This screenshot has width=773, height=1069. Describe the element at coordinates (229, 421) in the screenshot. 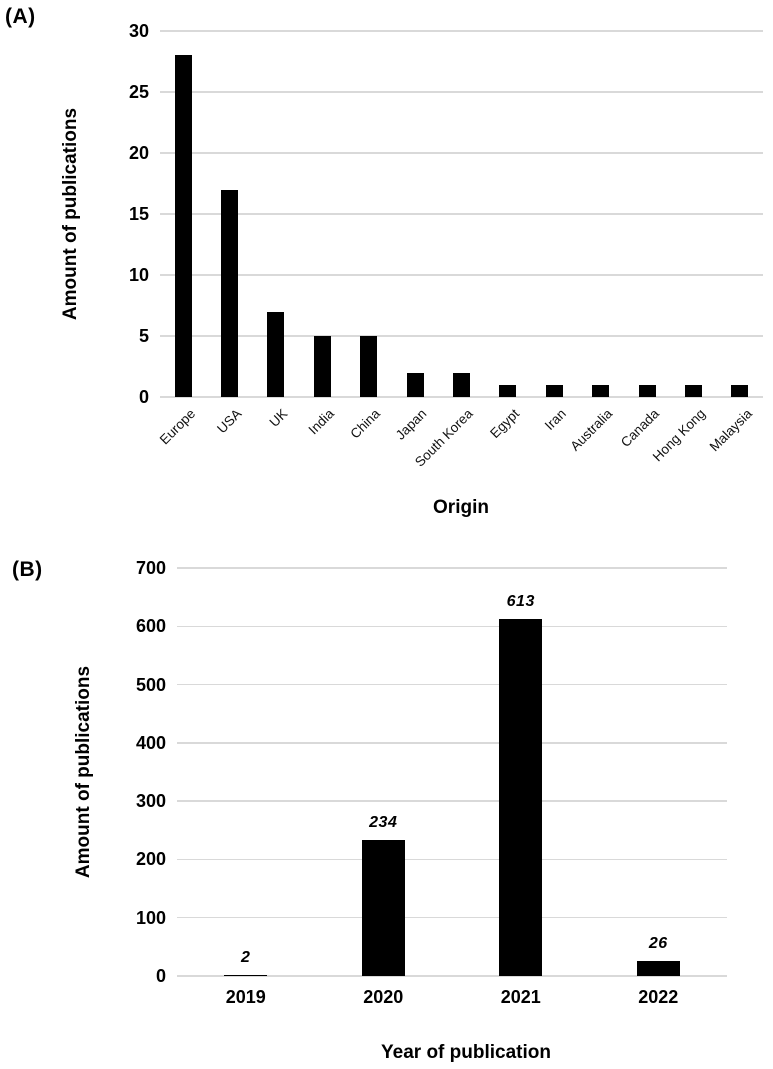

I see `x-tick-label-usa: USA` at that location.